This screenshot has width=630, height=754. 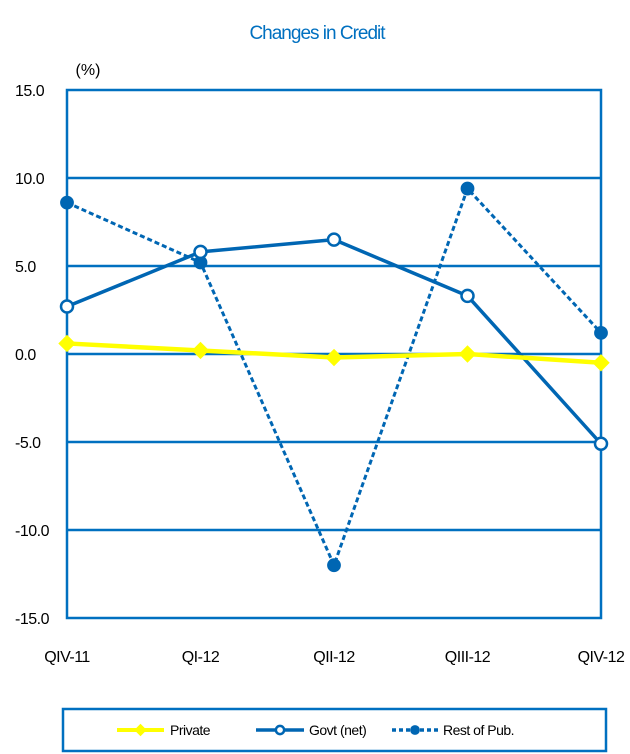 What do you see at coordinates (30, 91) in the screenshot?
I see `y-tick-label: 15.0` at bounding box center [30, 91].